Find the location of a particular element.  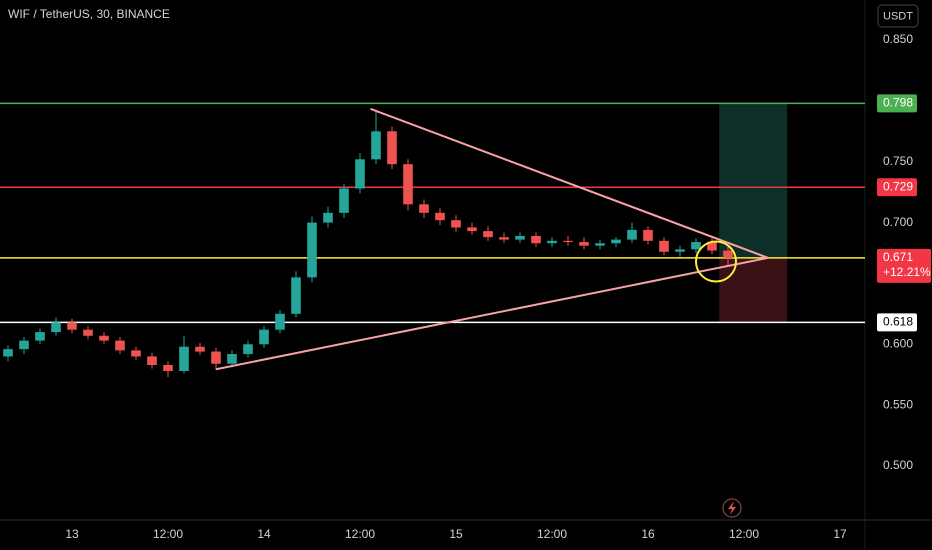

y-tick-label: 0.850 is located at coordinates (898, 39).